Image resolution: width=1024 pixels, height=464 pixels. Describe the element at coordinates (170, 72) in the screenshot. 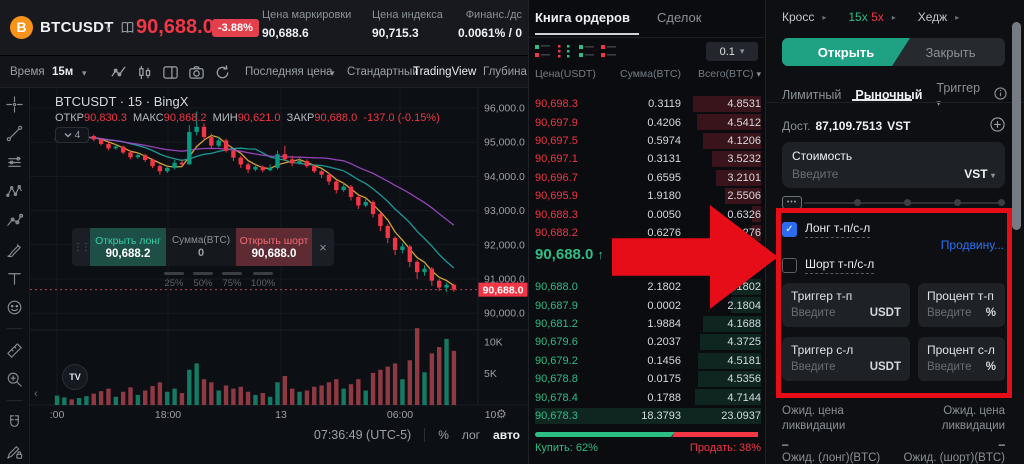

I see `layout-icon` at that location.